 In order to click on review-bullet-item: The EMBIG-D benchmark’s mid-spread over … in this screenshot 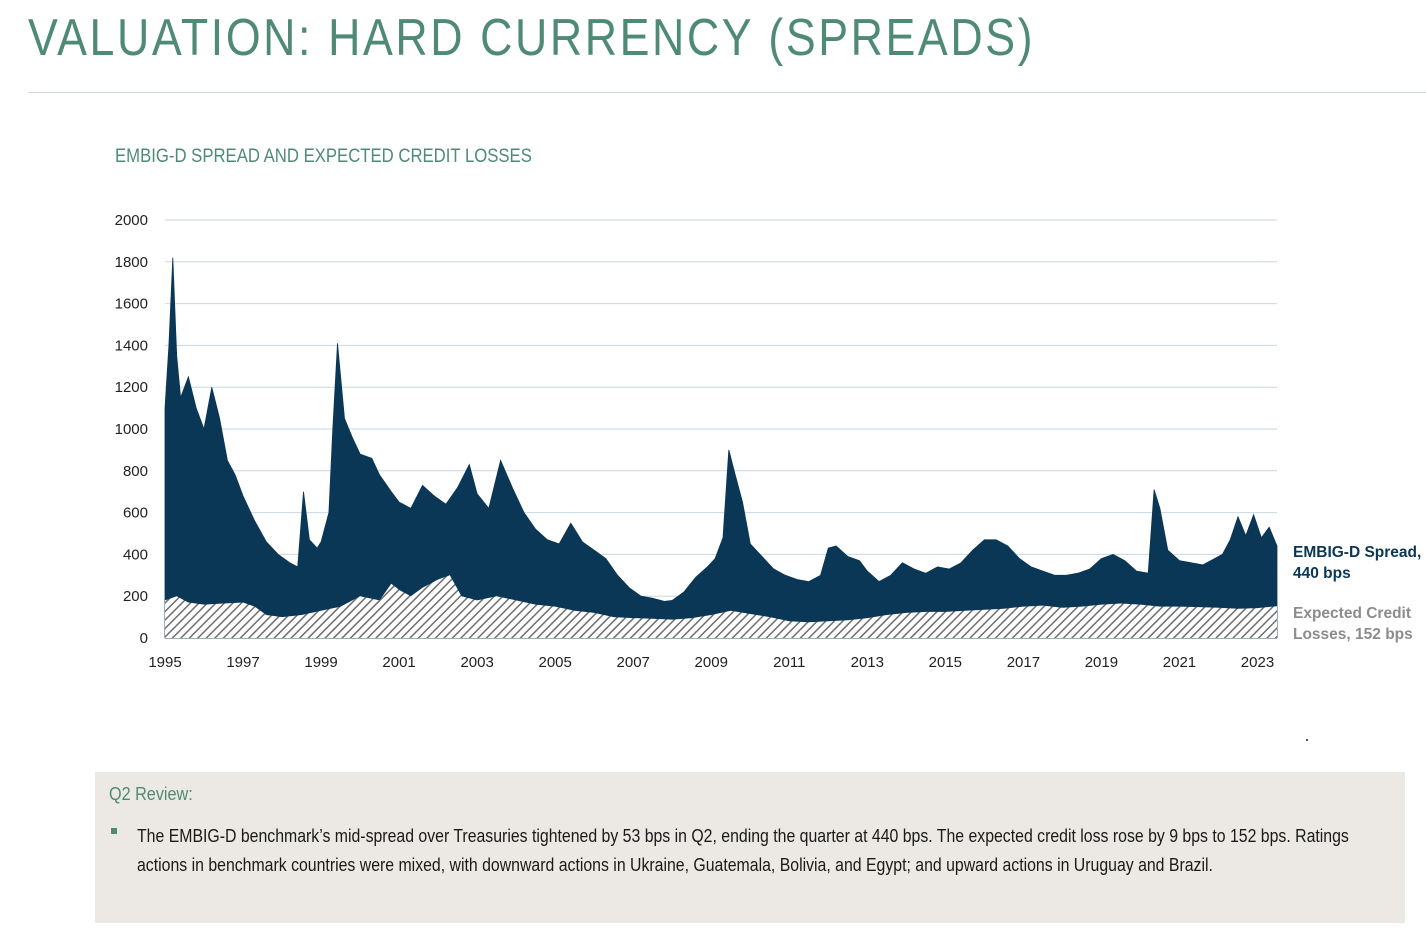, I will do `click(749, 851)`.